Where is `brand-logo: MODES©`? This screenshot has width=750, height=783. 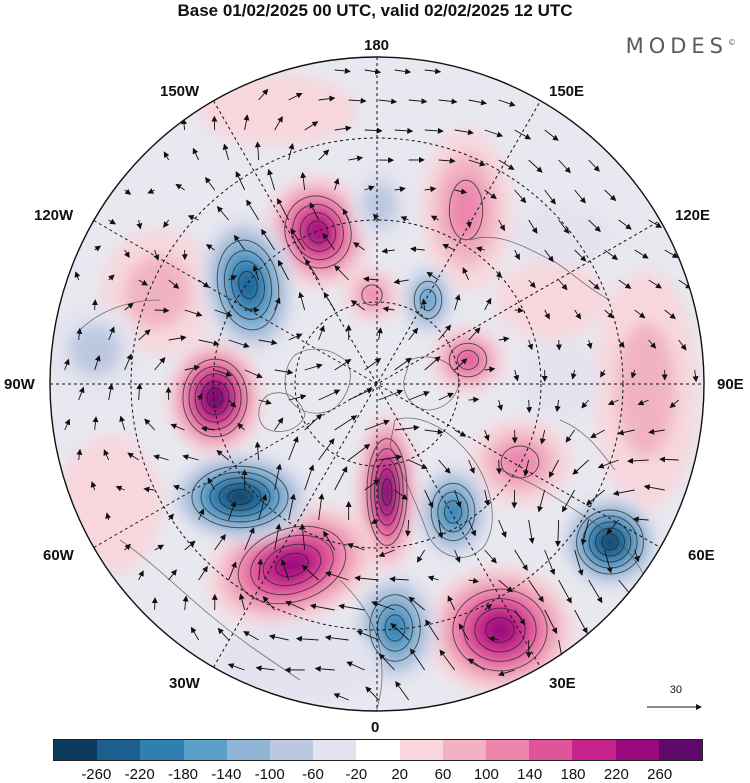
brand-logo: MODES© is located at coordinates (681, 46).